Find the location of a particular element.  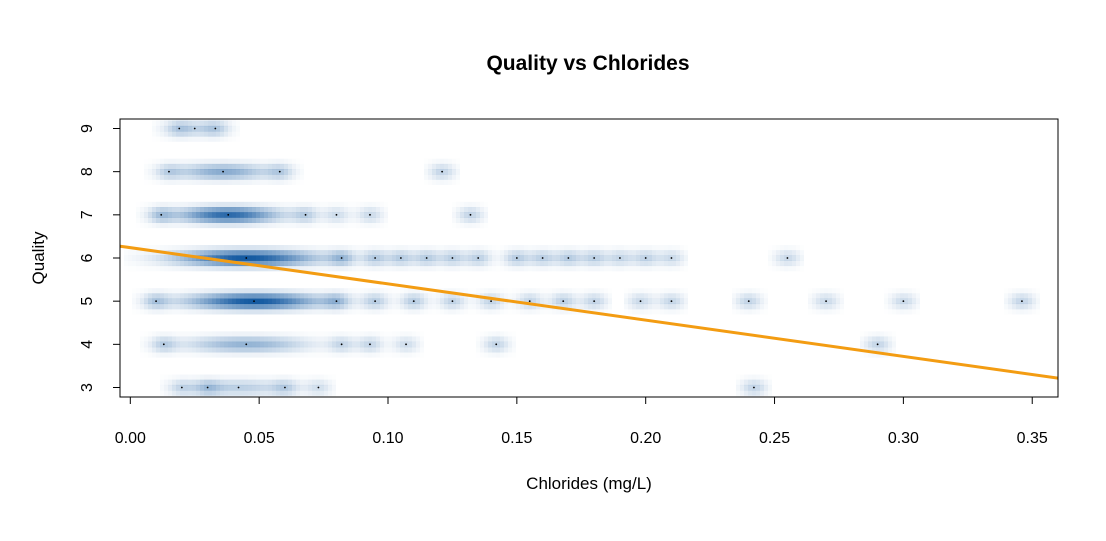

data-point is located at coordinates (594, 258).